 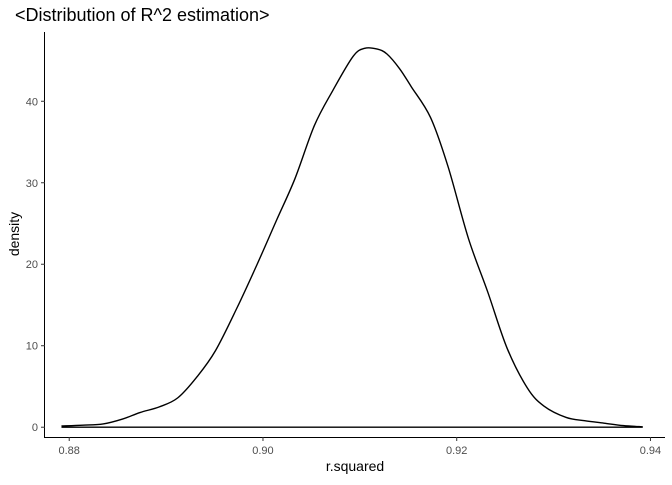 I want to click on x-tick-label: 0.94, so click(x=650, y=451).